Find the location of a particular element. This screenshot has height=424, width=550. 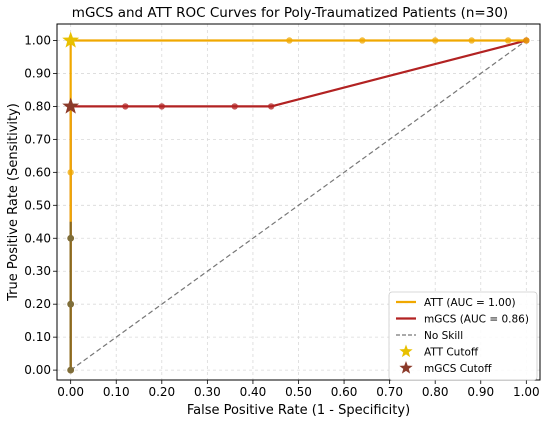

x-tick-label: 1.00 is located at coordinates (526, 392).